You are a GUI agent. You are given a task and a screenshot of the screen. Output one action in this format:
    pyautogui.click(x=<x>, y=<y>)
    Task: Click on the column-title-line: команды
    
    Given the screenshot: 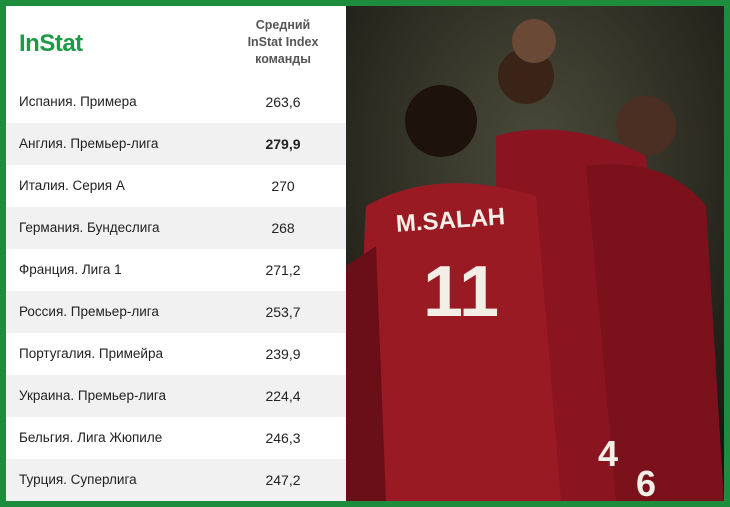 What is the action you would take?
    pyautogui.click(x=283, y=59)
    